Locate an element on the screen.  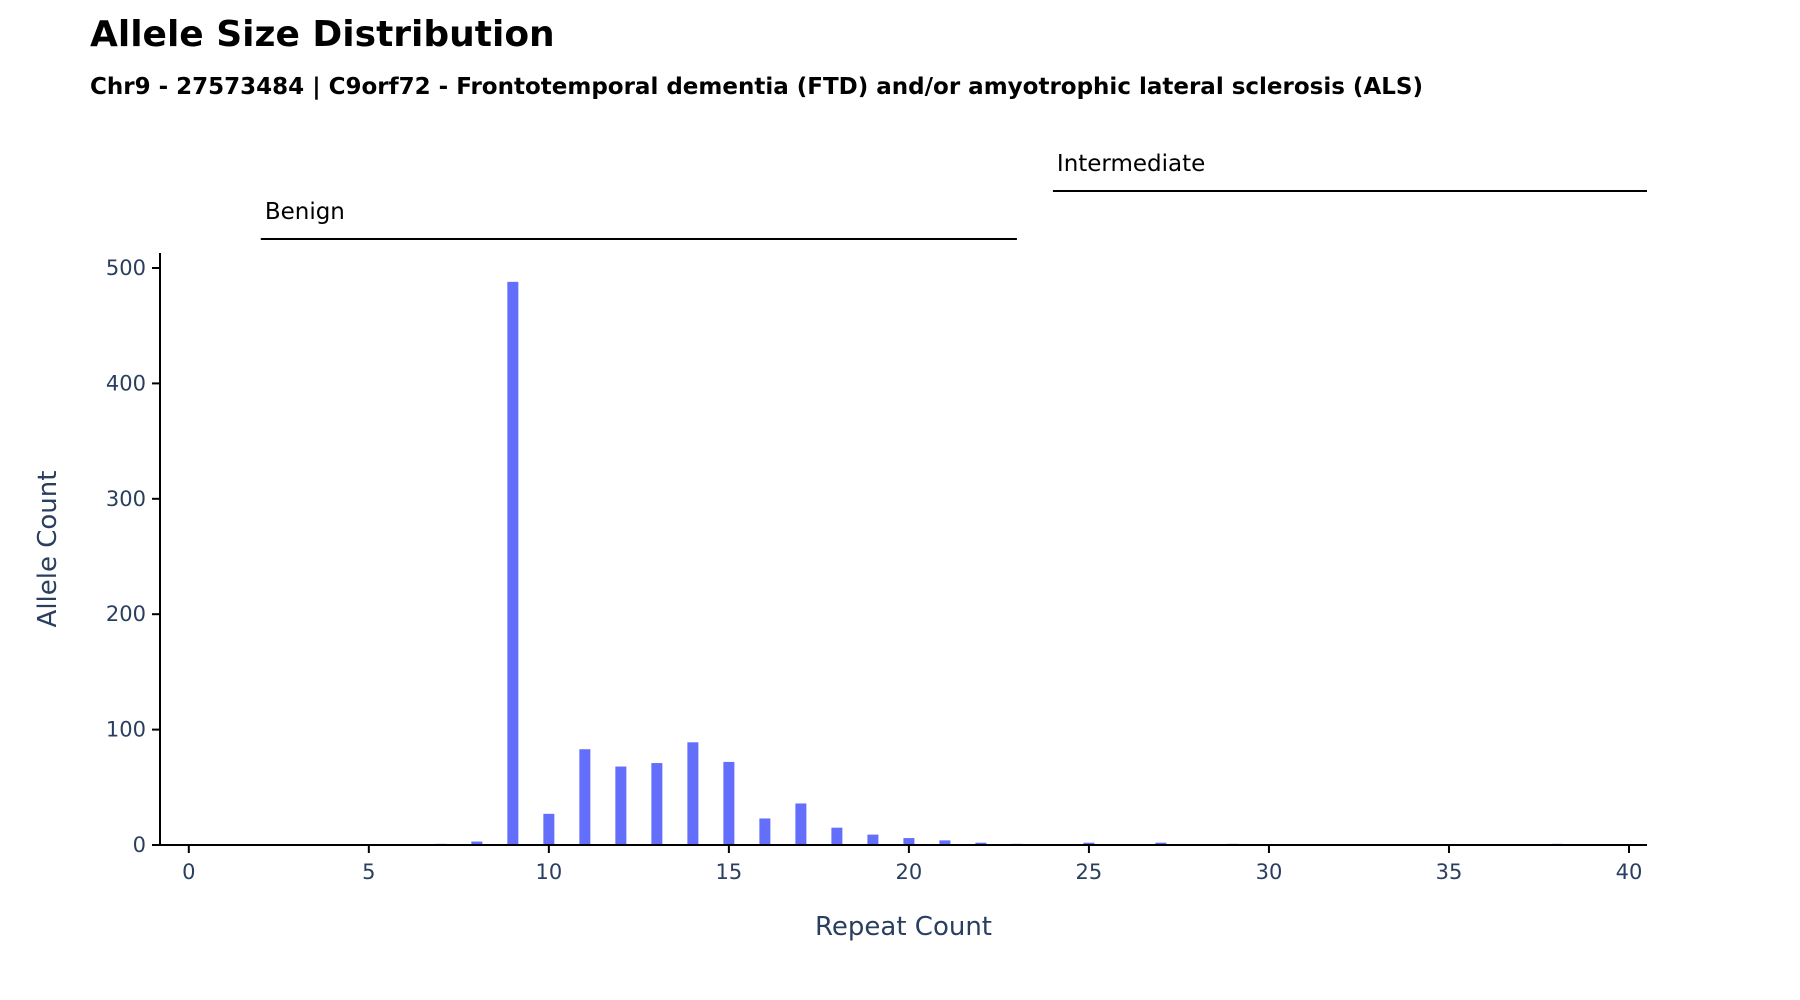
y-axis-title: Allele Count is located at coordinates (48, 549).